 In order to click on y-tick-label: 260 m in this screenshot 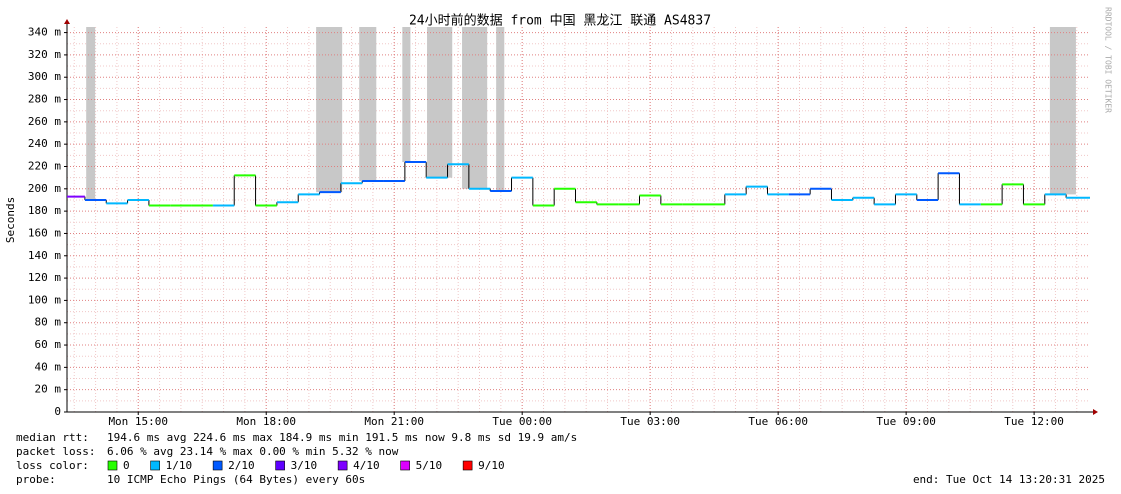, I will do `click(44, 121)`.